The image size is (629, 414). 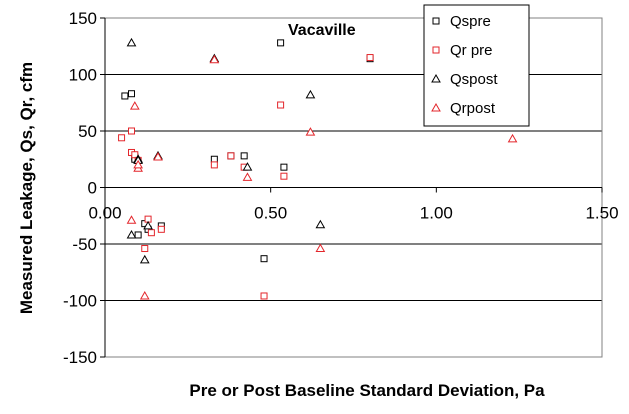 I want to click on legend-label: Qspost, so click(x=474, y=79).